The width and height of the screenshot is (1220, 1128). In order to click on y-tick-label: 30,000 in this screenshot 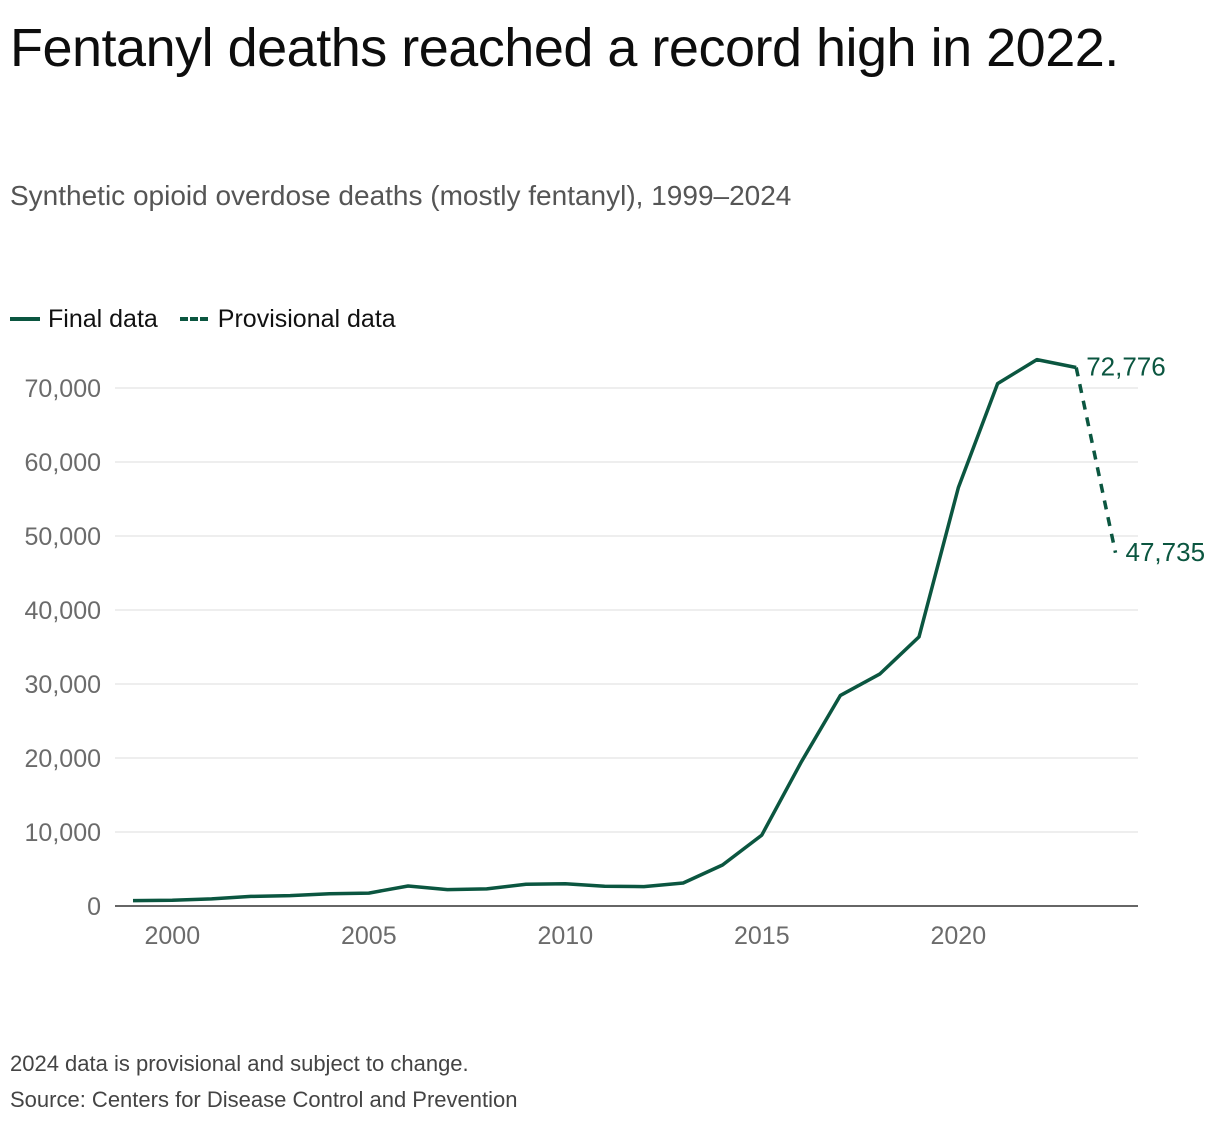, I will do `click(63, 685)`.